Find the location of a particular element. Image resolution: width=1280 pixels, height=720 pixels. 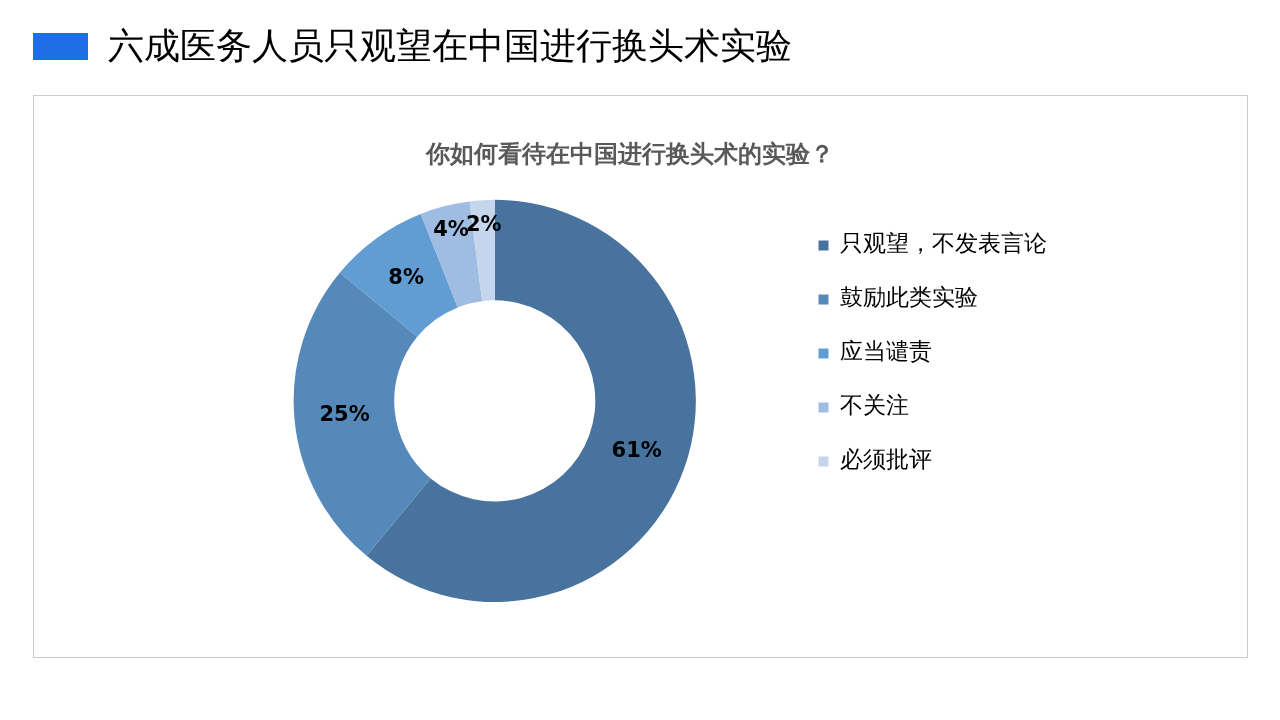

data-label: 8% is located at coordinates (406, 277).